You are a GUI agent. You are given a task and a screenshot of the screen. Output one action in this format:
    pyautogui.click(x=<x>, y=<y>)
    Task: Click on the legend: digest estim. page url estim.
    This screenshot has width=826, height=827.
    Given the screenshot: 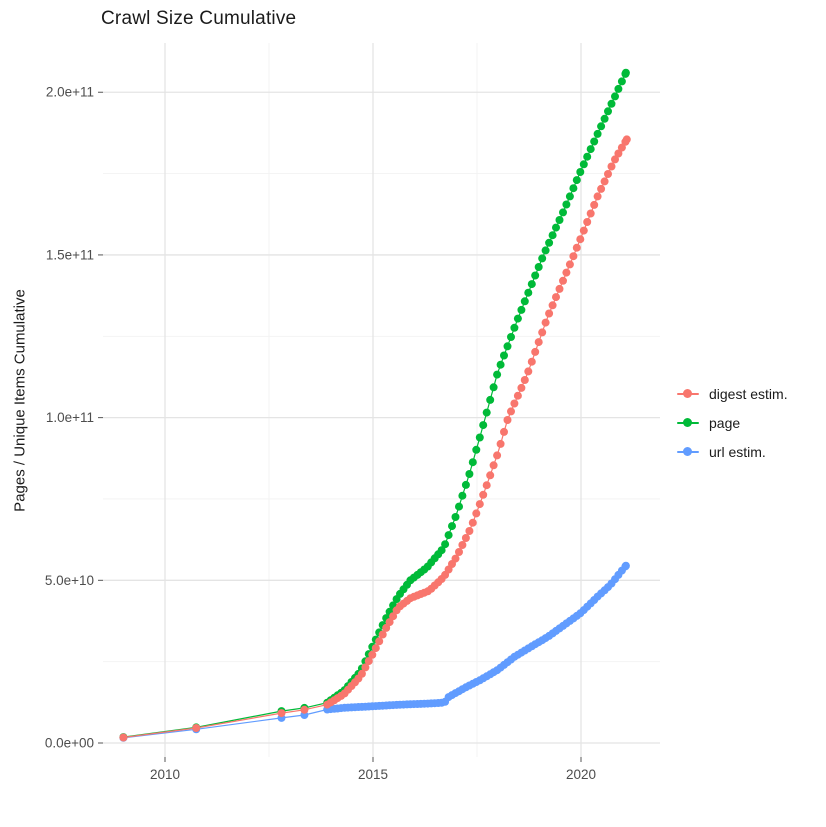 What is the action you would take?
    pyautogui.click(x=732, y=422)
    